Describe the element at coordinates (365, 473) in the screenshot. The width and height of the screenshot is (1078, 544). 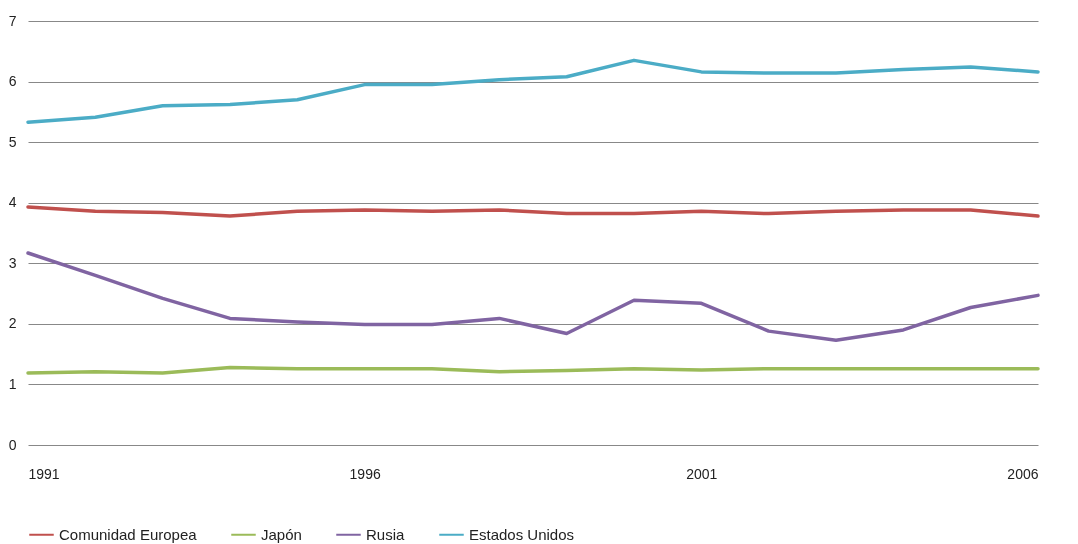
I see `x-tick-label: 1996` at that location.